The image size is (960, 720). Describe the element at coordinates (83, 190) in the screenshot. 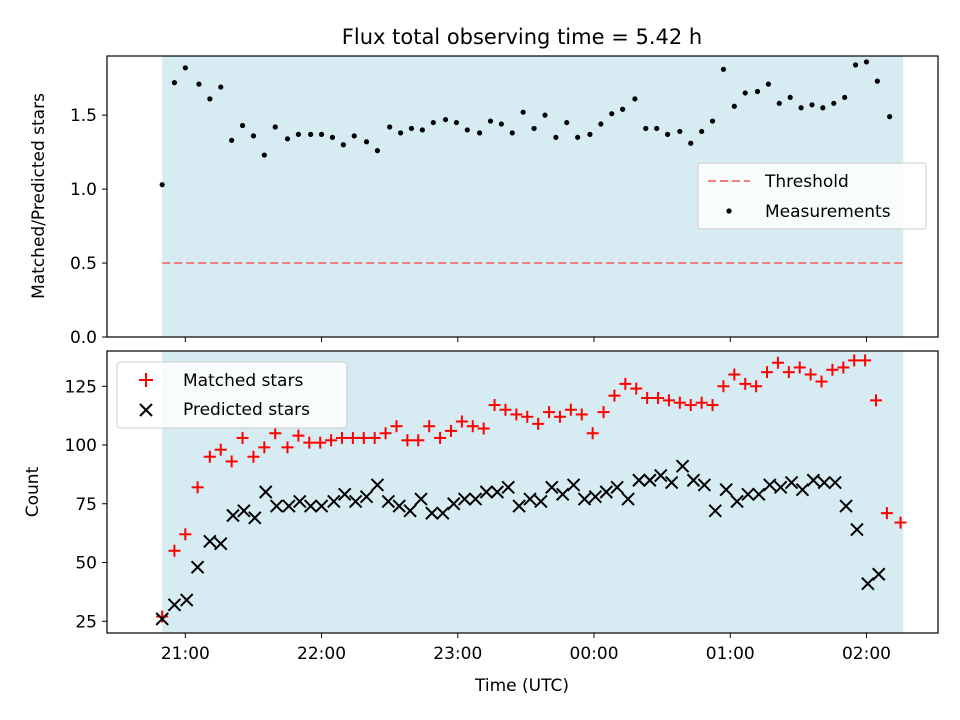

I see `y-tick-label: 1.0` at that location.